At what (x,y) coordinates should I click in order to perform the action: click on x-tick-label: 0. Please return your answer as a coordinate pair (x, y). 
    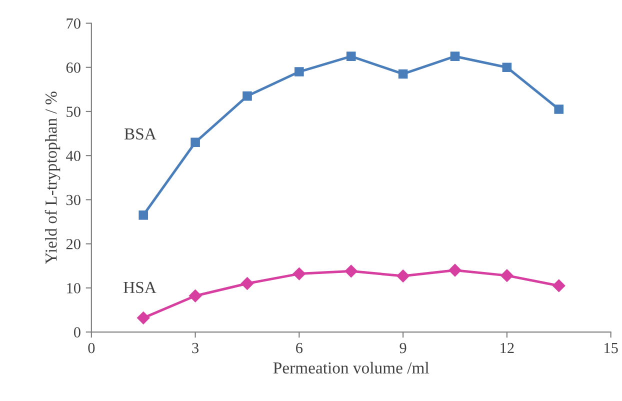
    Looking at the image, I should click on (91, 348).